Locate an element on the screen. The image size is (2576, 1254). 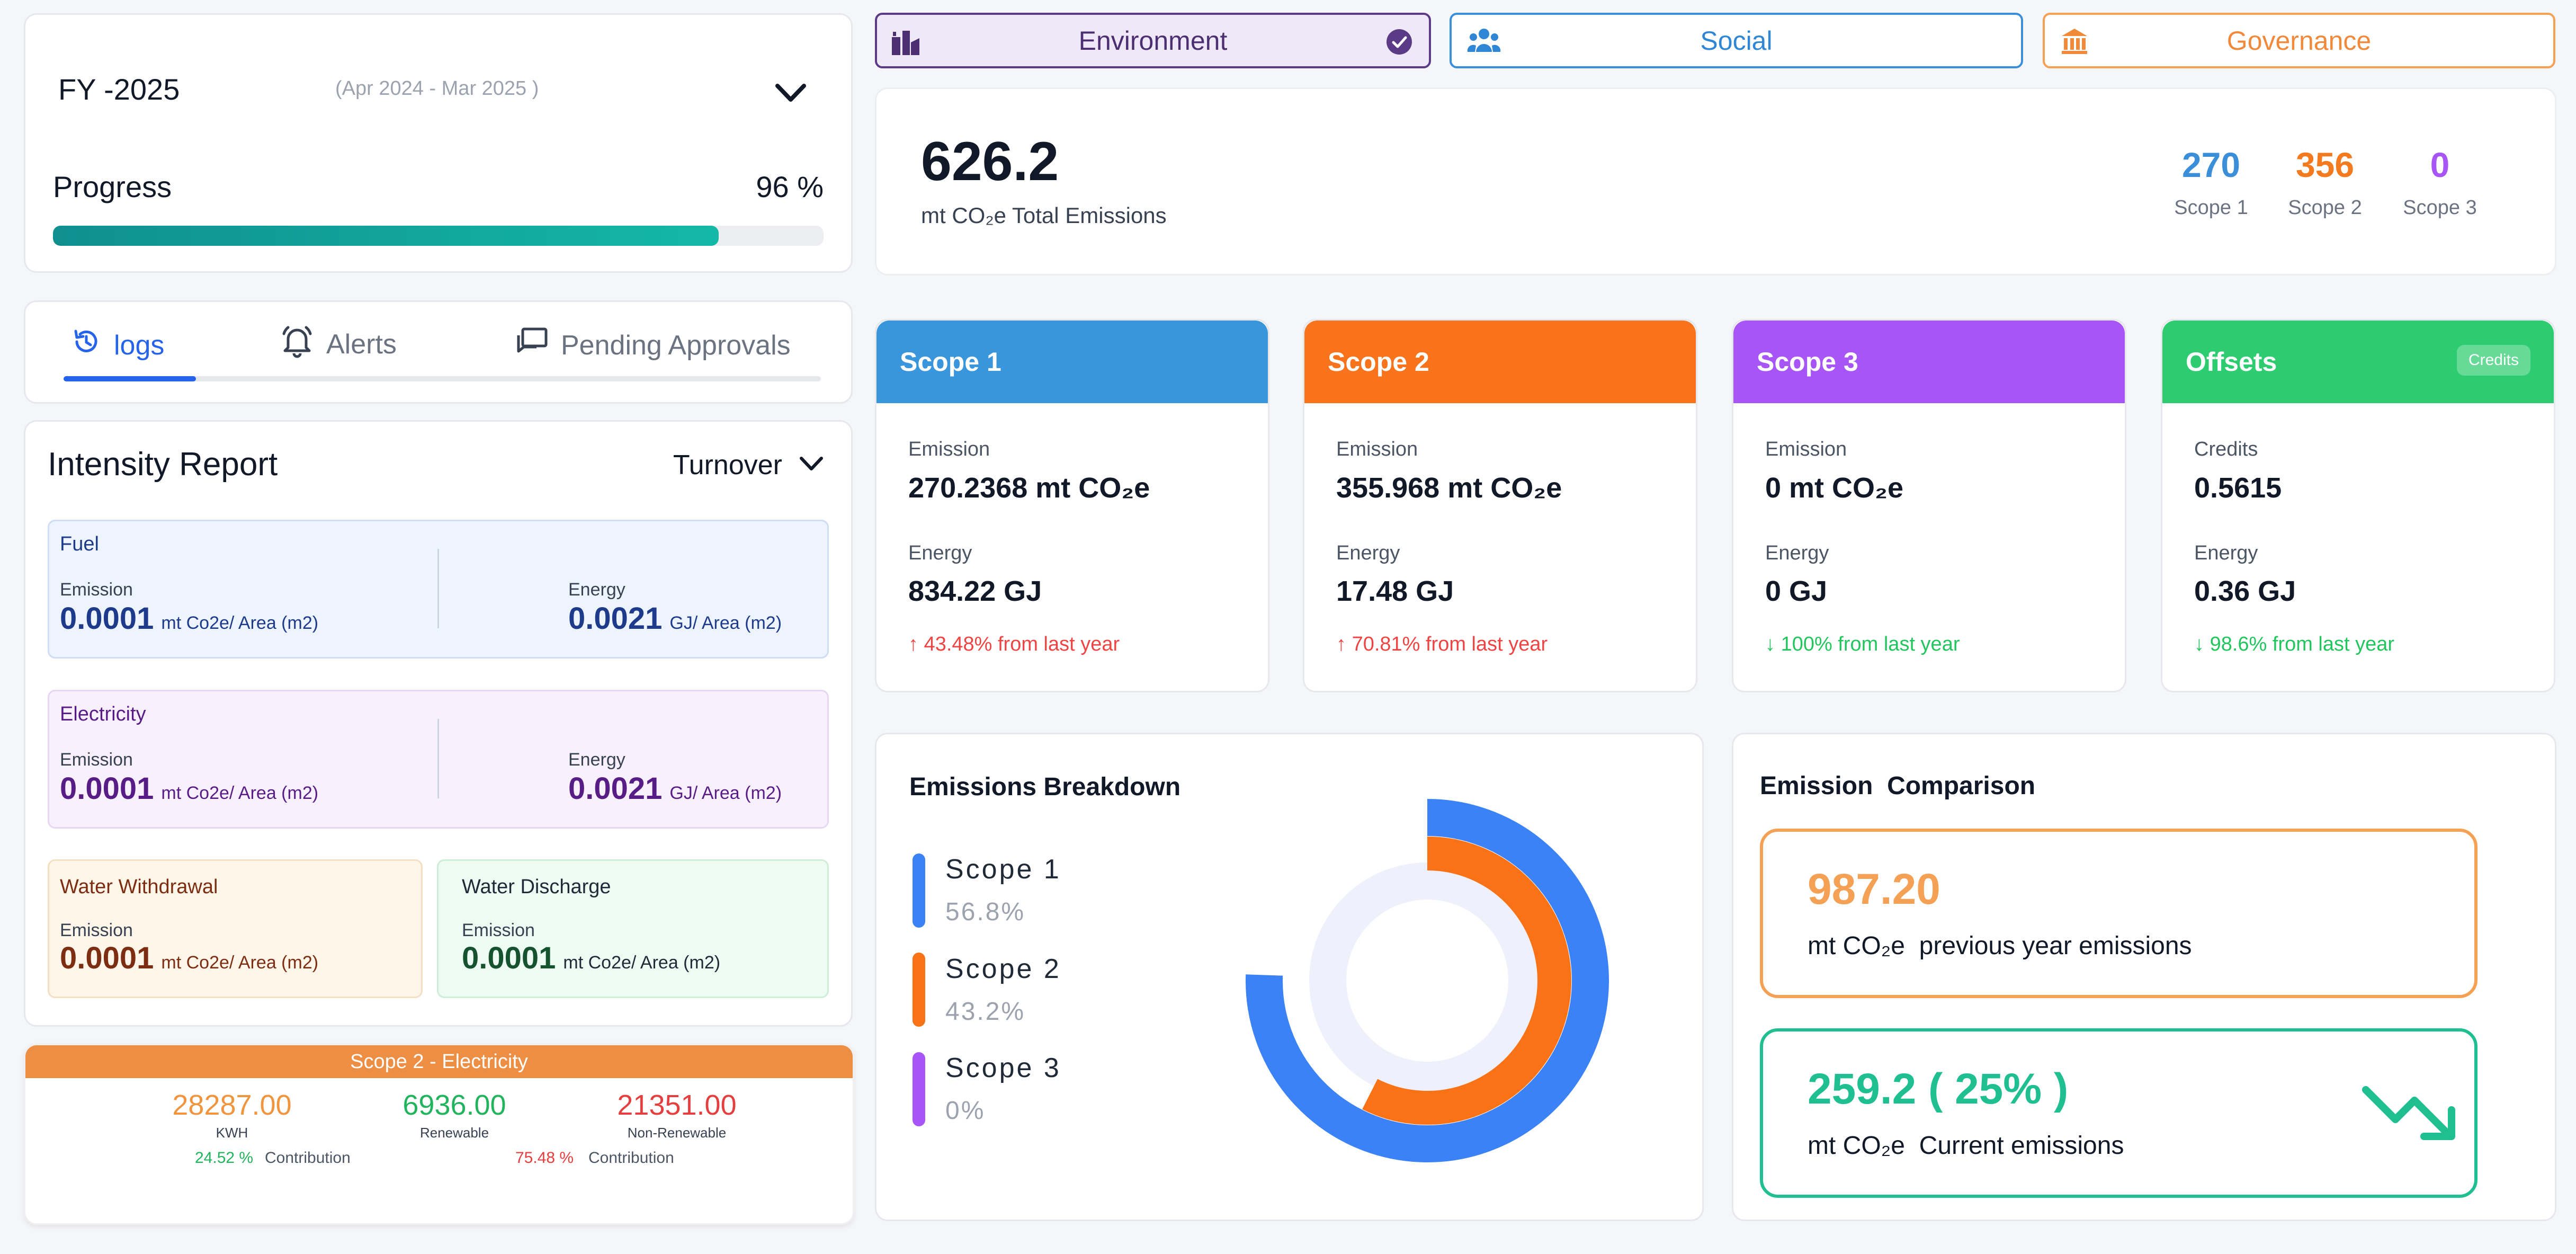
bell-icon is located at coordinates (297, 344).